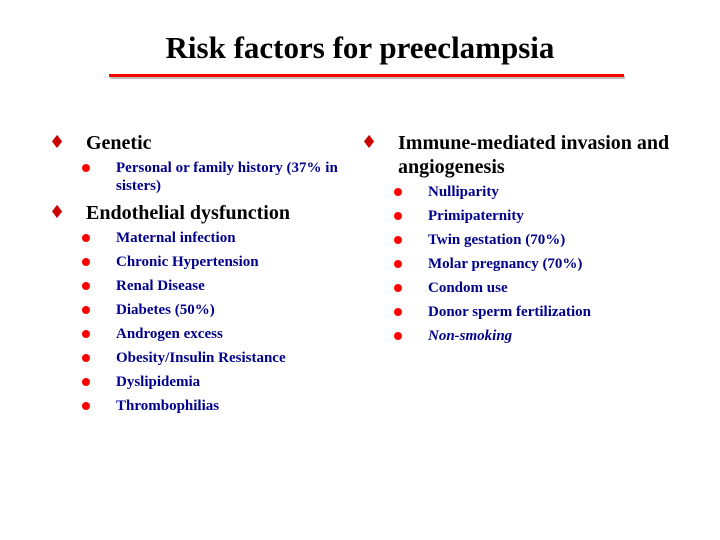 This screenshot has width=720, height=540. I want to click on section-heading: ♦ Genetic, so click(100, 143).